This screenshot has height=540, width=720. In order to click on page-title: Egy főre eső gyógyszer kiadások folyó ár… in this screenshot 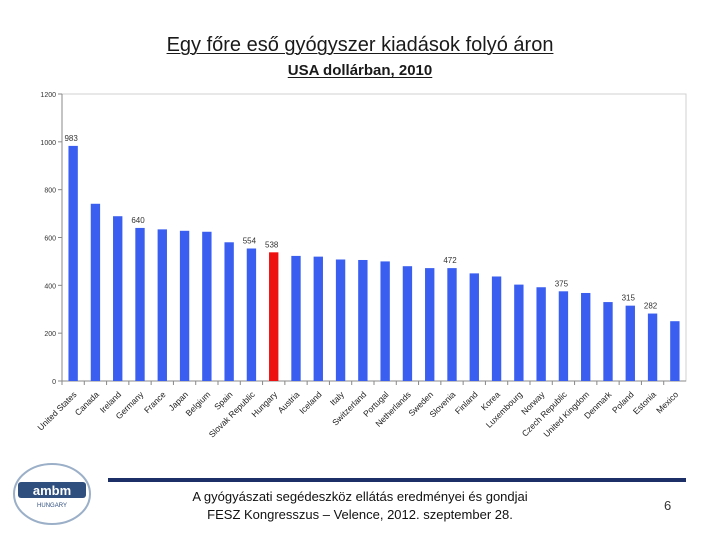, I will do `click(360, 45)`.